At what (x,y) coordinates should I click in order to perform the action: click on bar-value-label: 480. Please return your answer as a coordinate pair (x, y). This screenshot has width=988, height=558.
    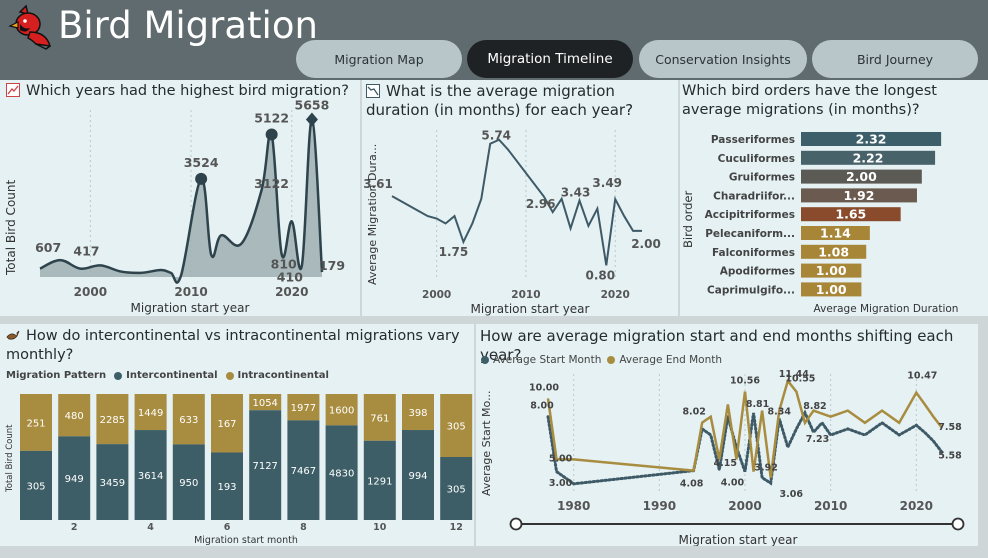
    Looking at the image, I should click on (74, 416).